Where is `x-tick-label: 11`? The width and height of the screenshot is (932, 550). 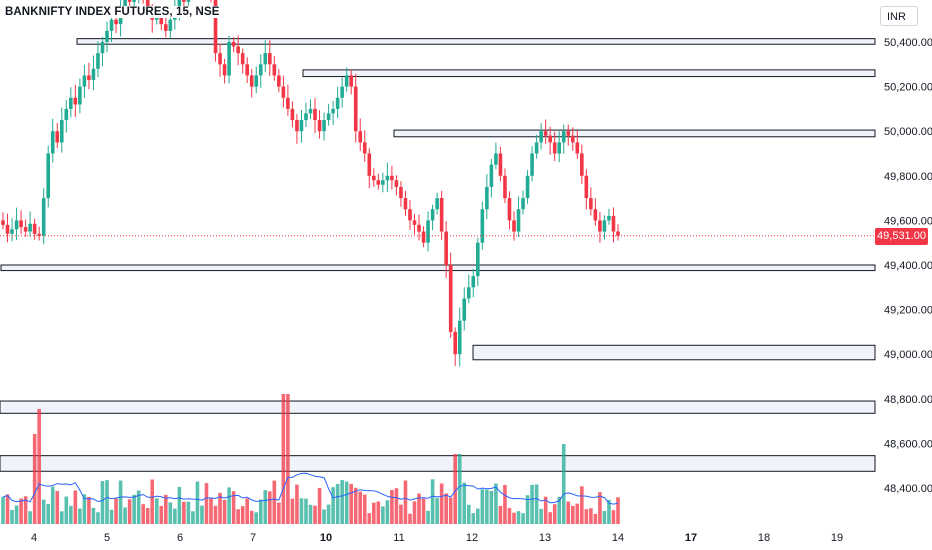 x-tick-label: 11 is located at coordinates (398, 538).